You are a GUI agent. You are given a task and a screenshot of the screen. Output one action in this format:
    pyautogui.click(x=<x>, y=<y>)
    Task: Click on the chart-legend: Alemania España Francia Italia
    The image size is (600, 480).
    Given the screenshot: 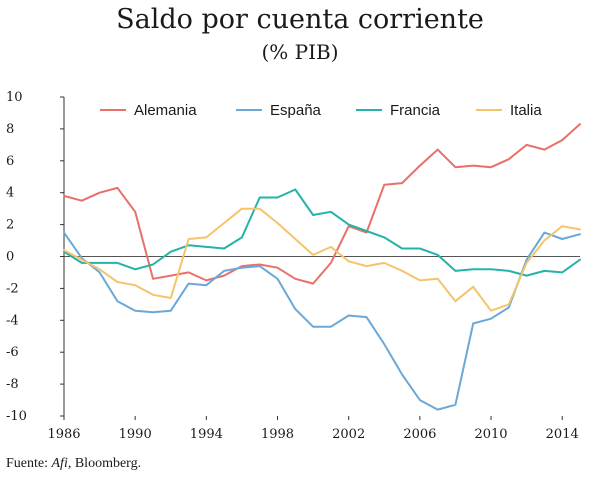 What is the action you would take?
    pyautogui.click(x=321, y=110)
    